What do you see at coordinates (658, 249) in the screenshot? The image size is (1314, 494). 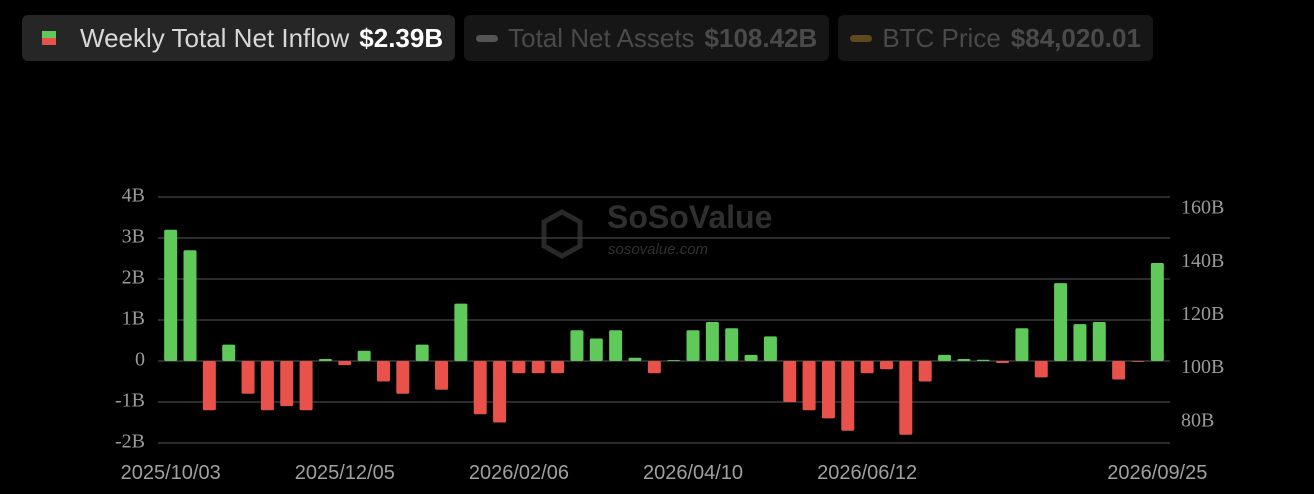 I see `watermark-subtitle: sosovalue.com` at bounding box center [658, 249].